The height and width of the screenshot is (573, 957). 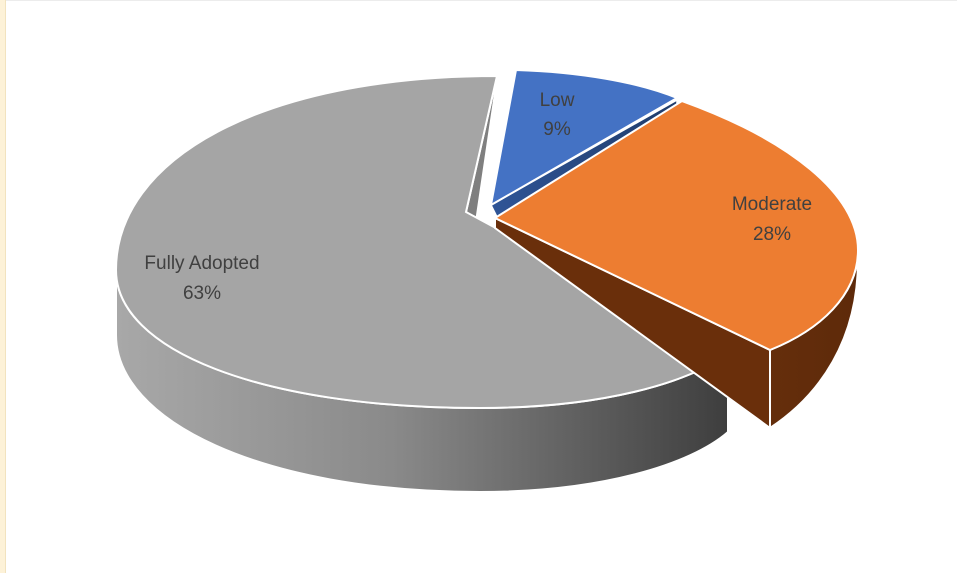 I want to click on slice-moderate-value-label: 28%, so click(x=772, y=234).